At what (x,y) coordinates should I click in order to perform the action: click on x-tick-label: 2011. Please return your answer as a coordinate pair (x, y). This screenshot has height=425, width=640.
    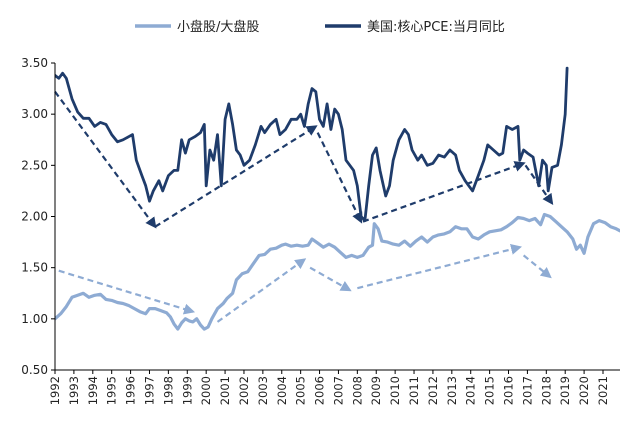
    Looking at the image, I should click on (414, 390).